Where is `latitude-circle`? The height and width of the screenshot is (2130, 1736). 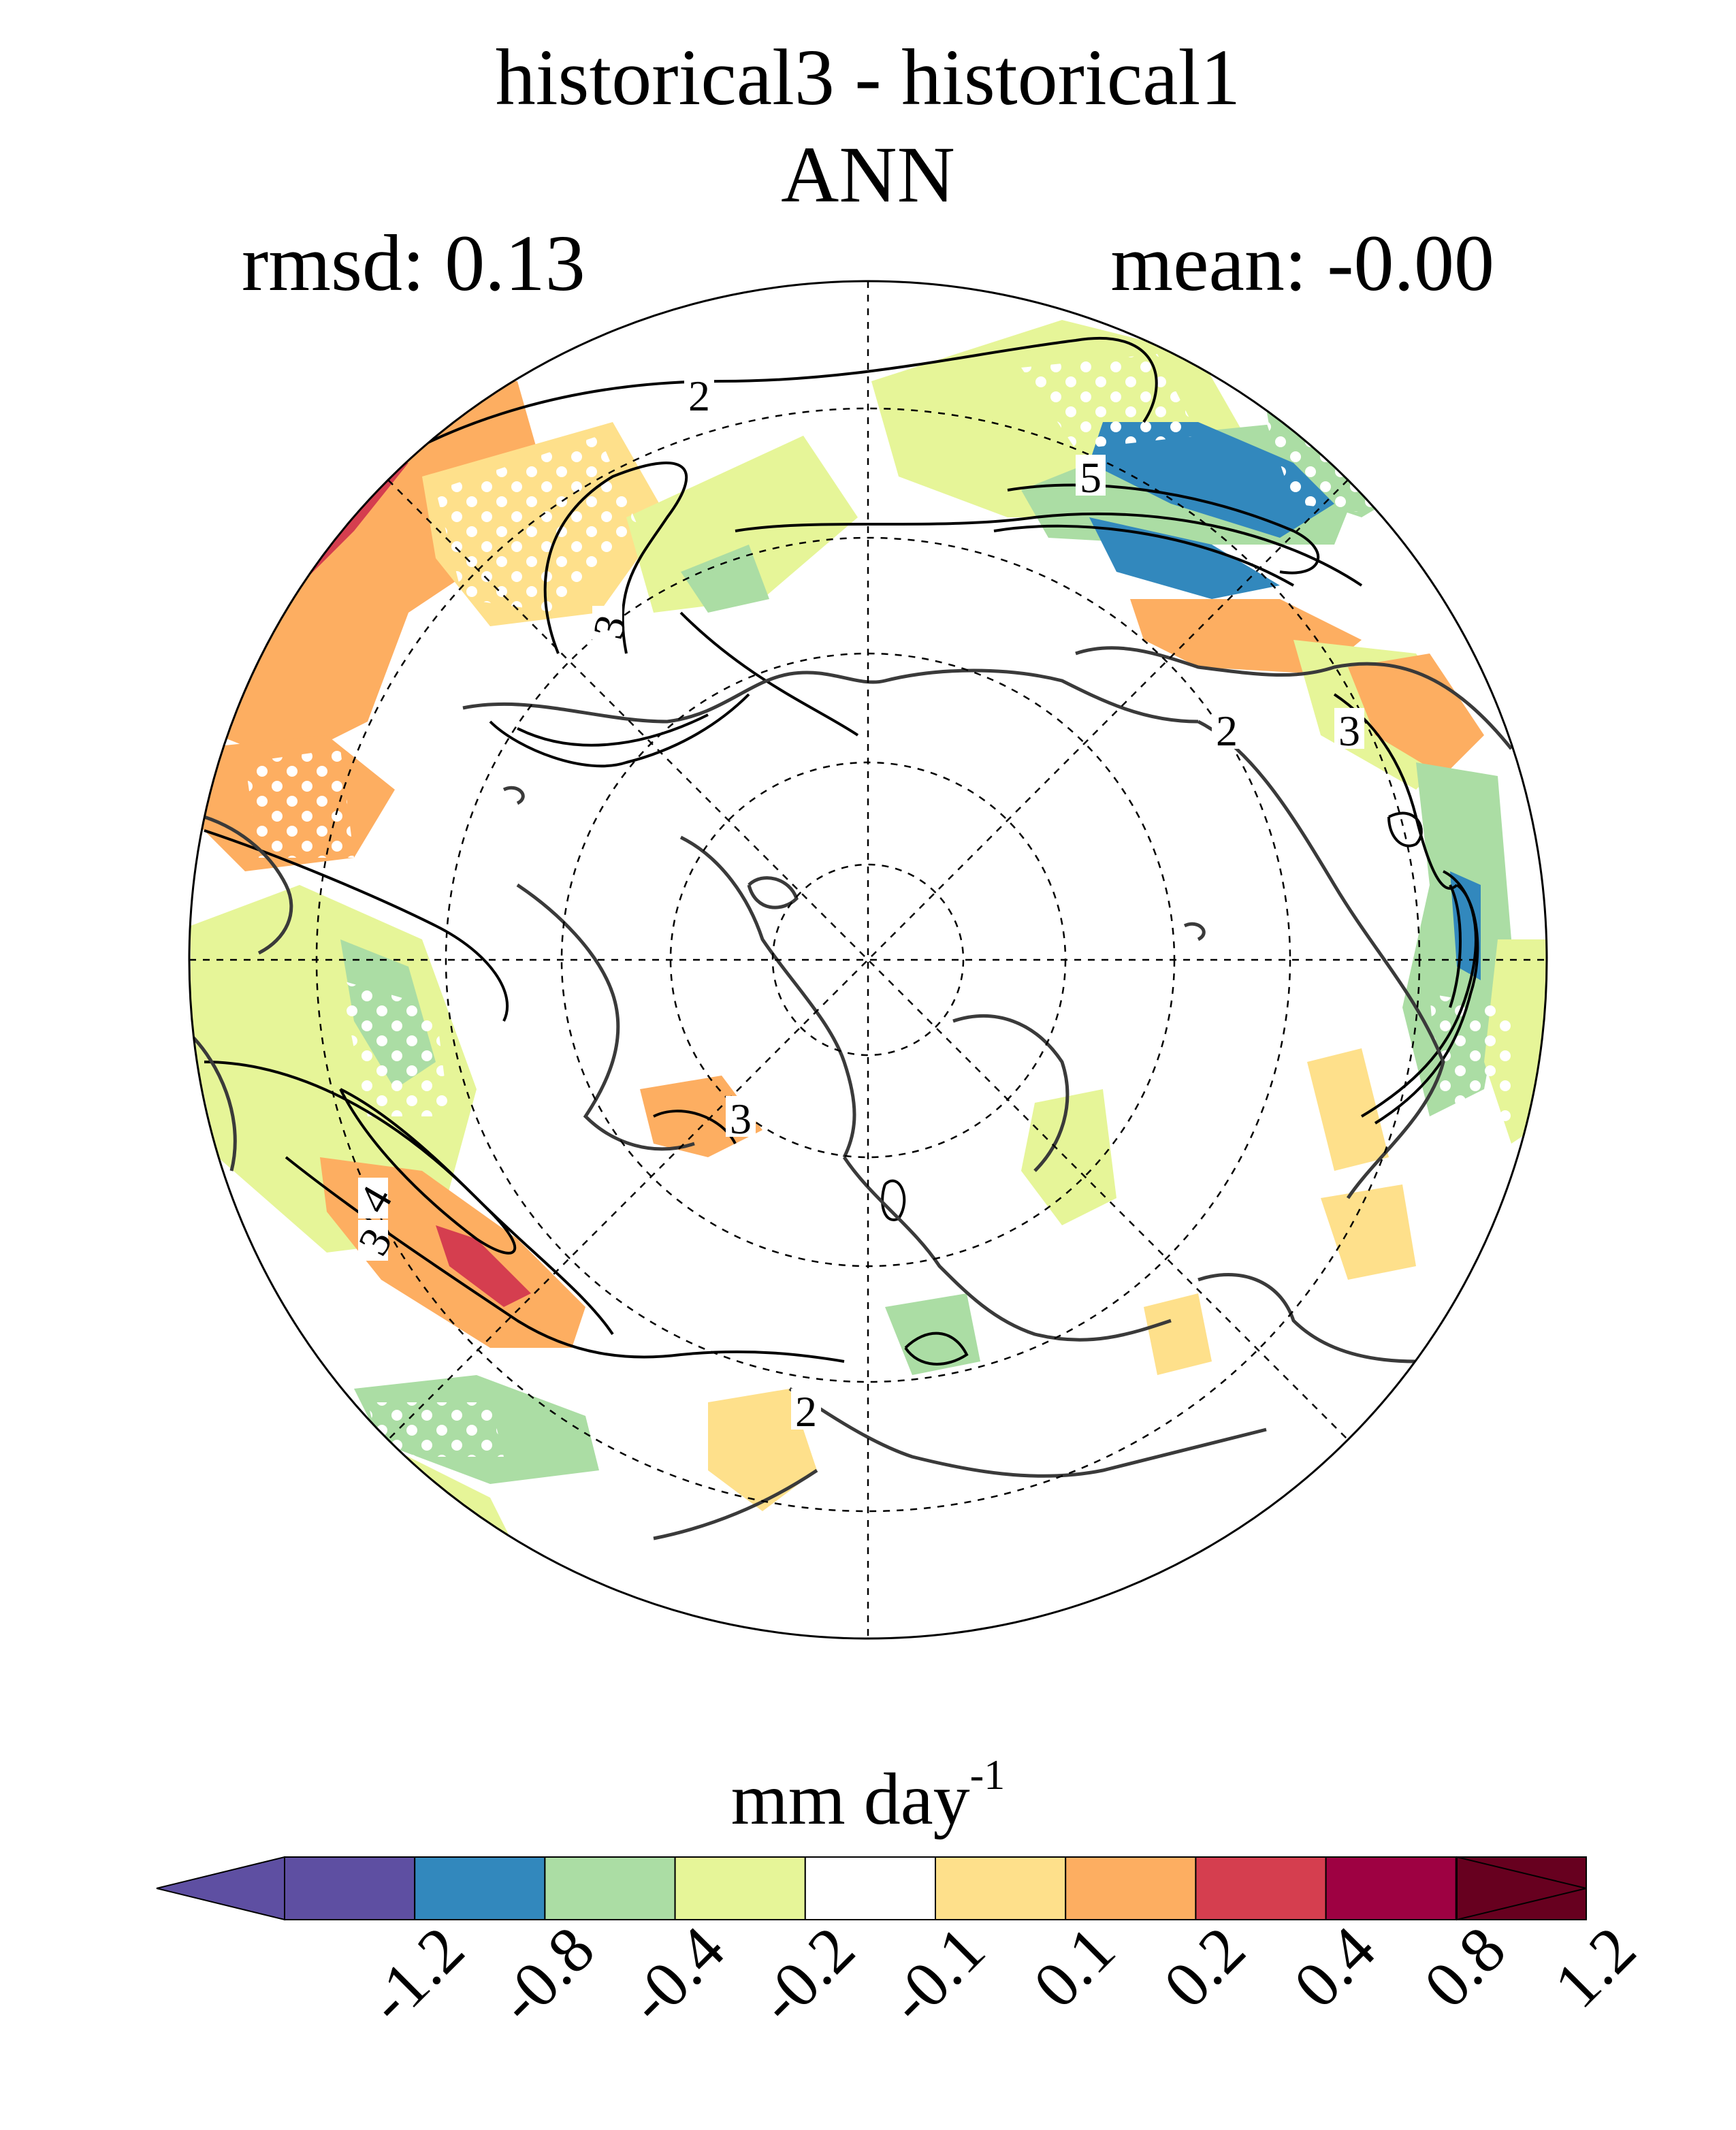 latitude-circle is located at coordinates (868, 959).